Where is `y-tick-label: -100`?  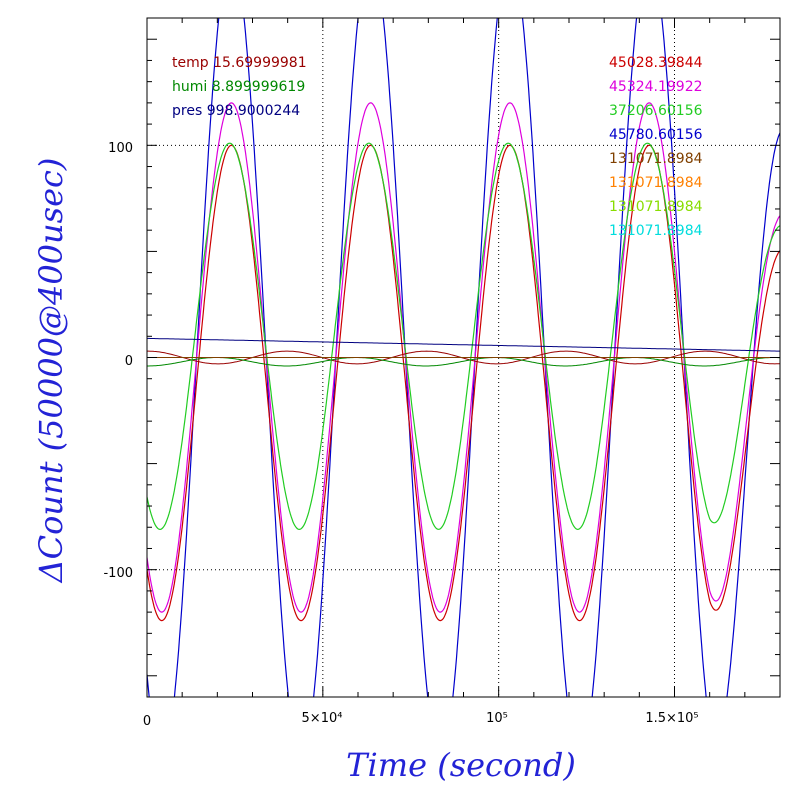
y-tick-label: -100 is located at coordinates (118, 573).